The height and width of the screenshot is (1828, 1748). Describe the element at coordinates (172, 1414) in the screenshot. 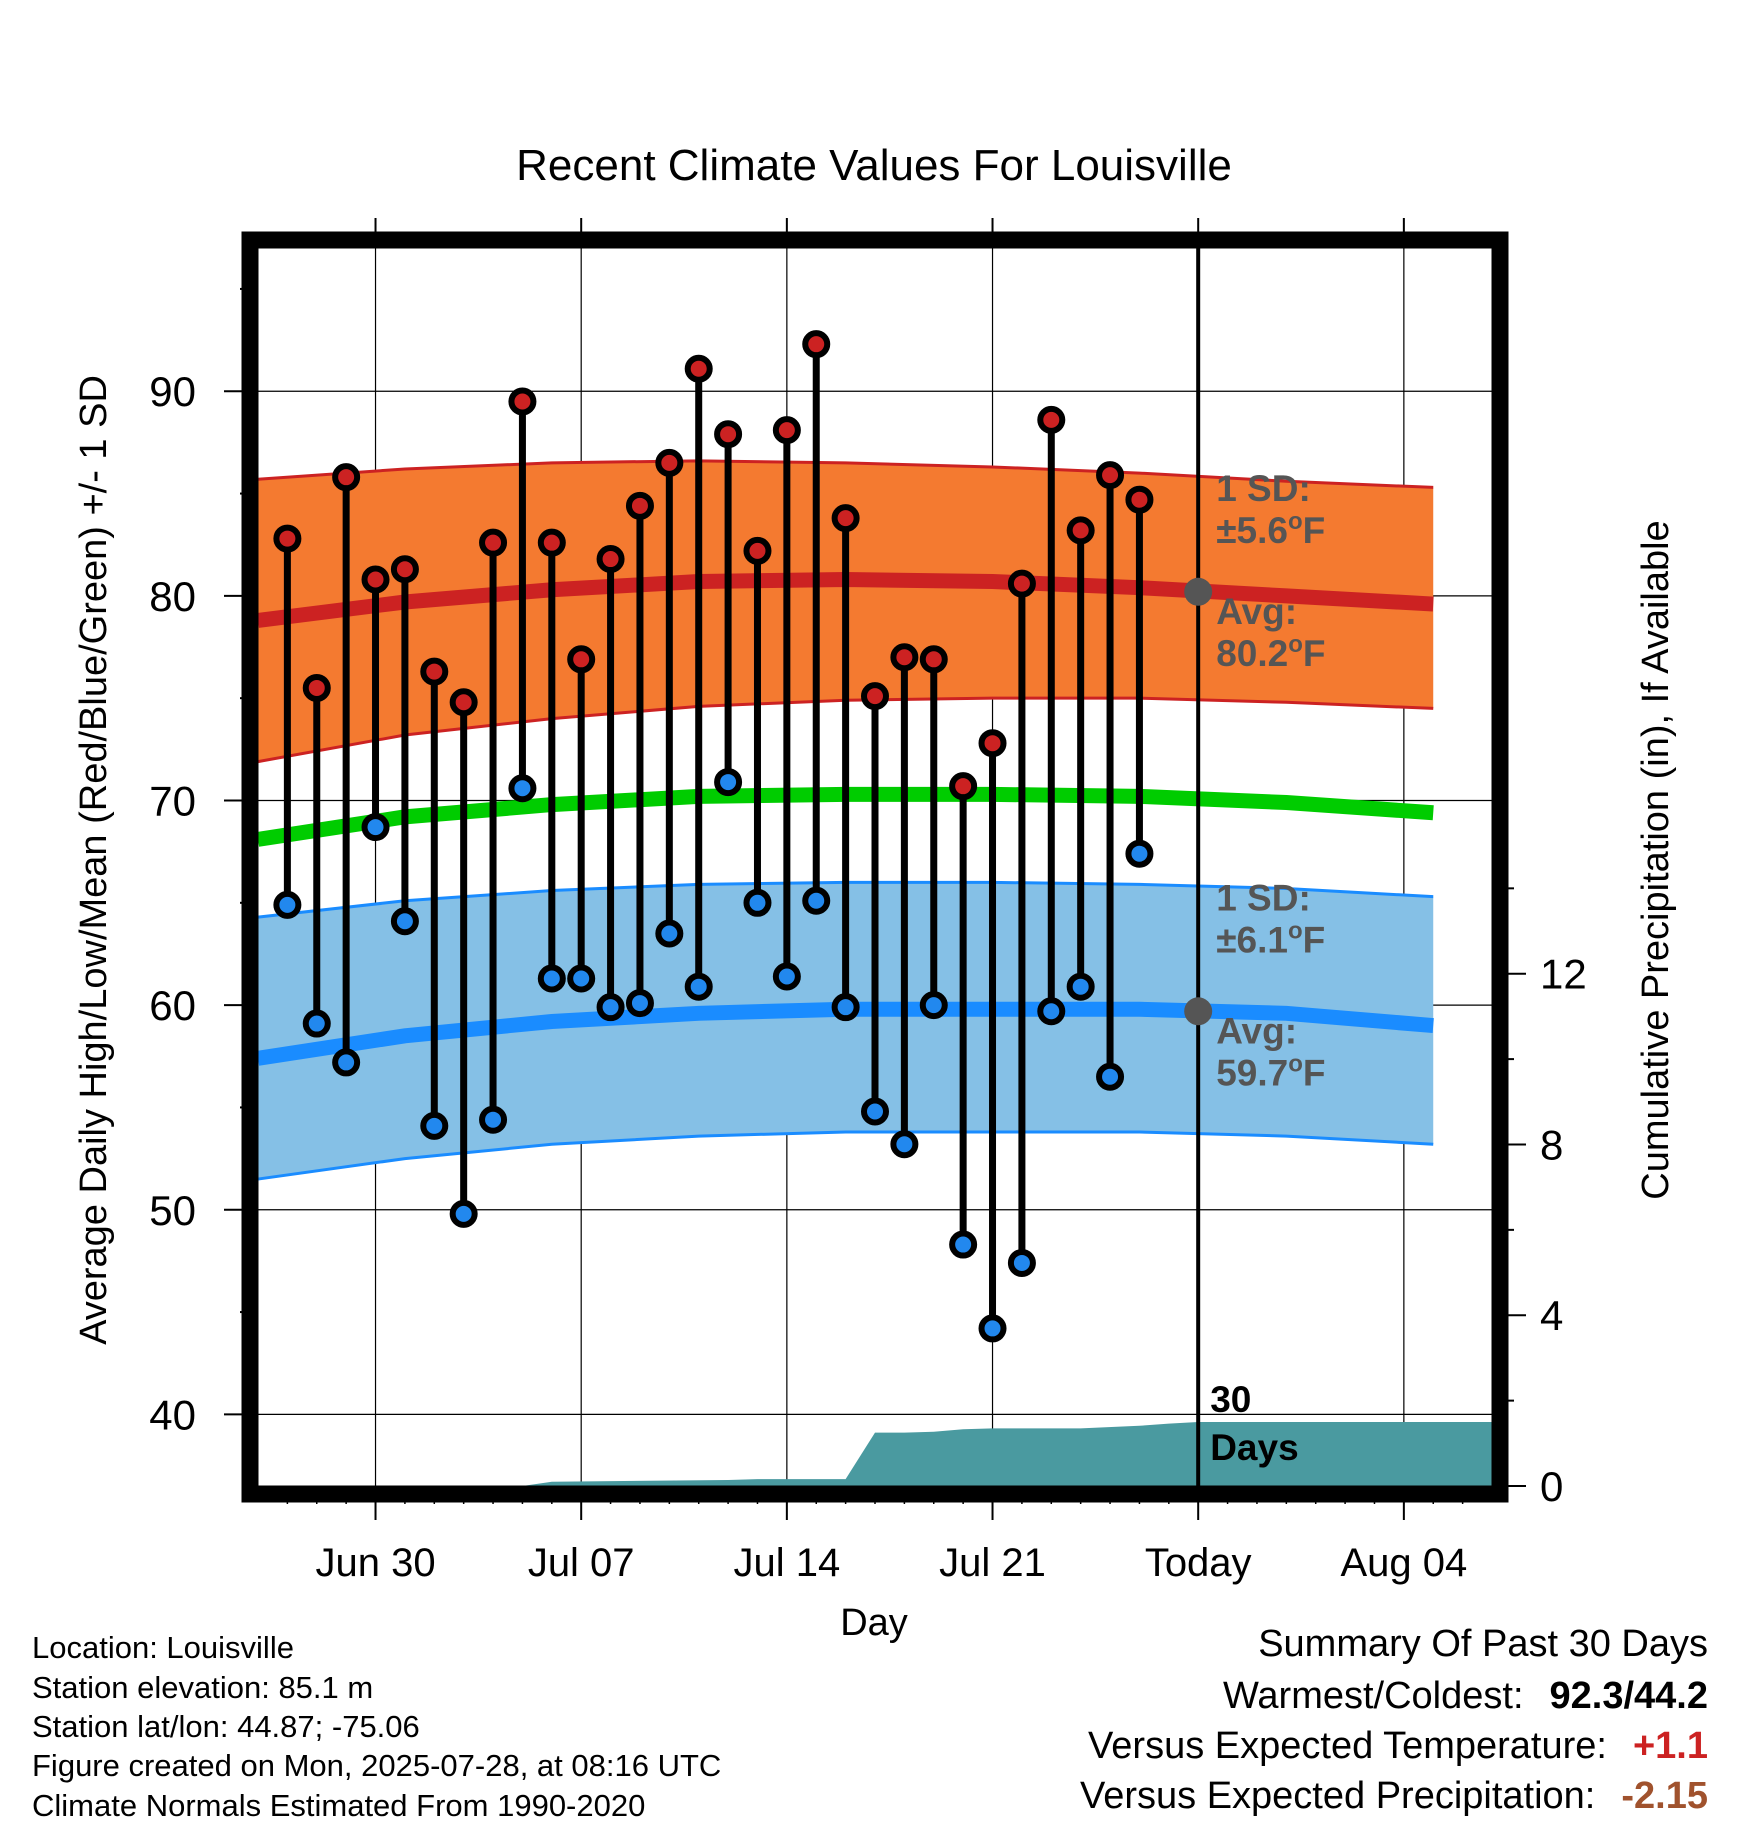

I see `y-tick-label: 40` at that location.